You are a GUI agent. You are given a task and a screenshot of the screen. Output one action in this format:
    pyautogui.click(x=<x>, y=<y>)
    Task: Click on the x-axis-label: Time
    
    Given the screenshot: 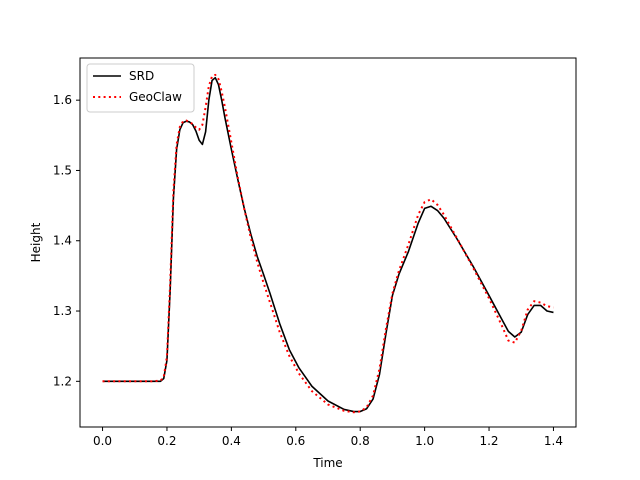 What is the action you would take?
    pyautogui.click(x=327, y=463)
    